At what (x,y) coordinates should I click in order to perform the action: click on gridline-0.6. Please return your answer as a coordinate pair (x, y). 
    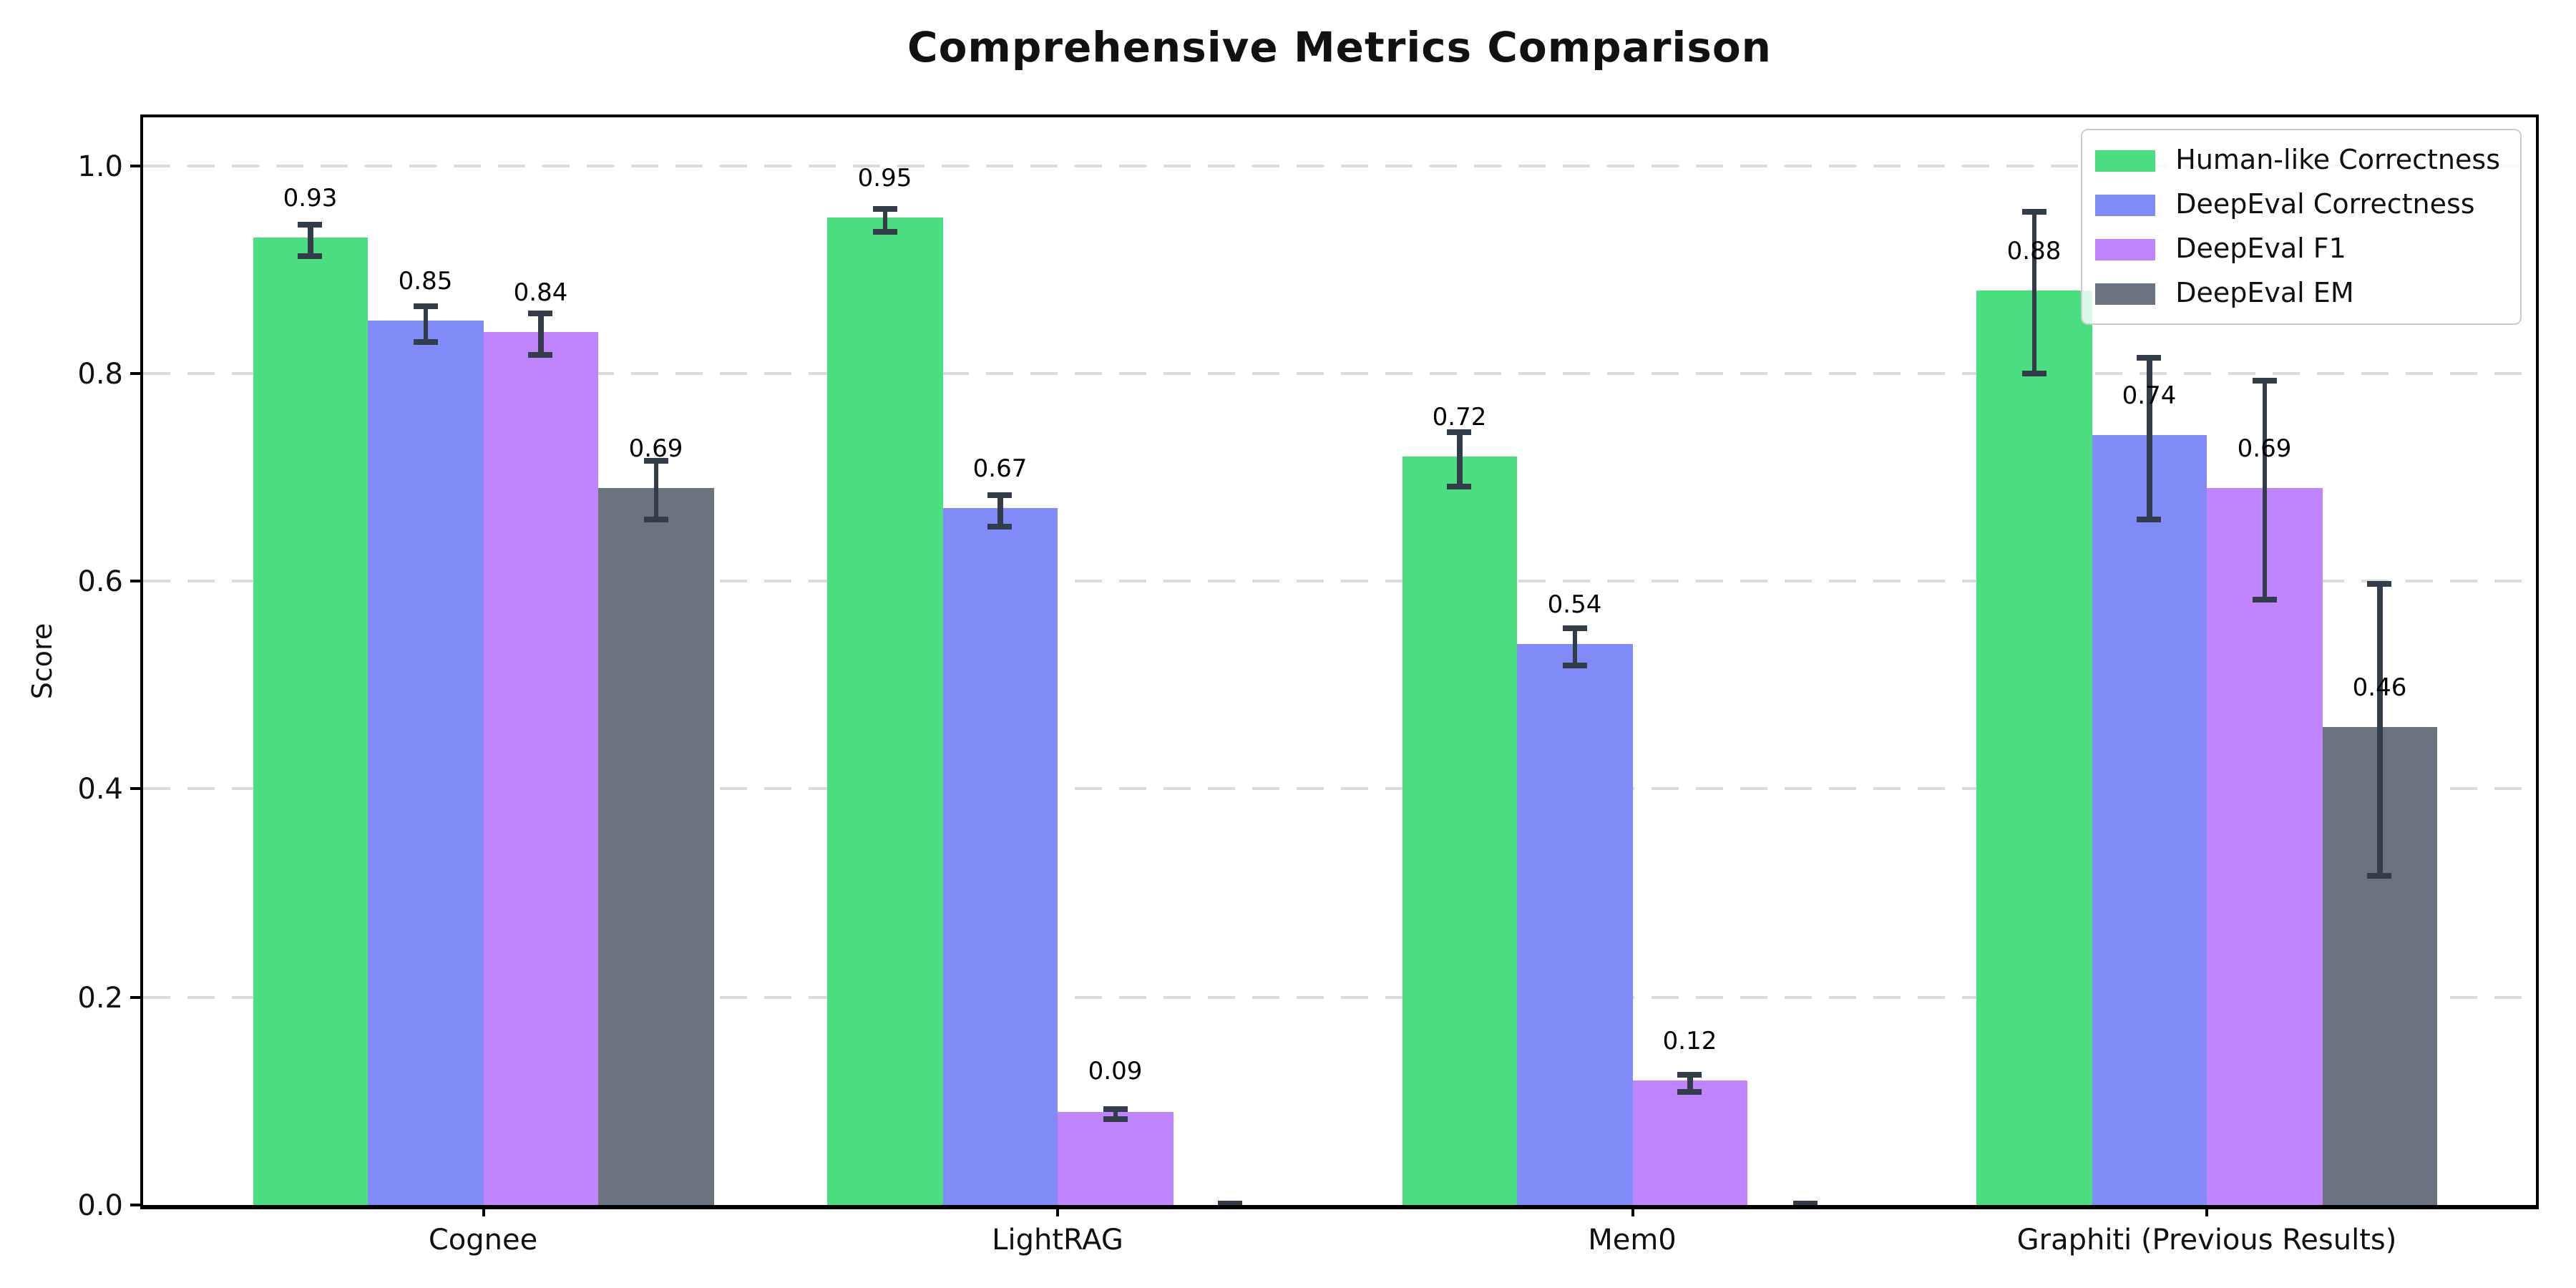
    Looking at the image, I should click on (1339, 581).